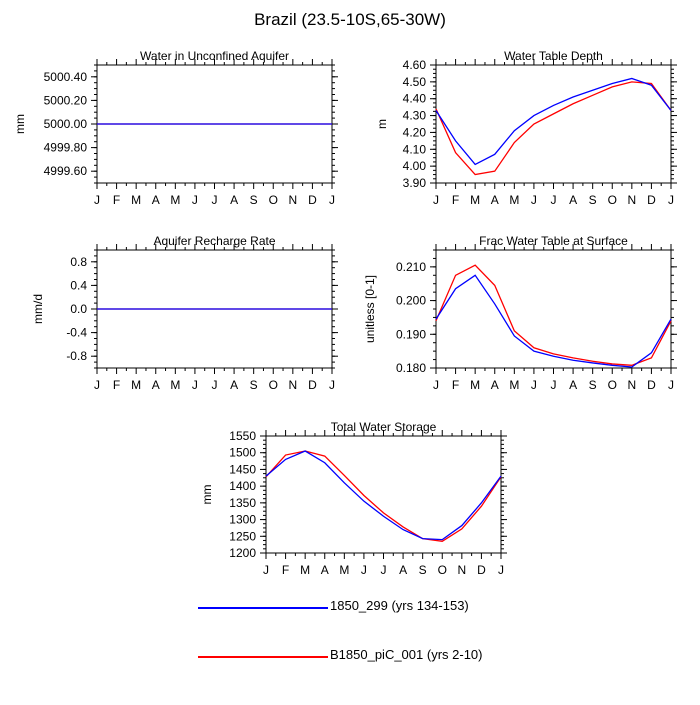  I want to click on y-tick-label: 5000.40, so click(66, 77).